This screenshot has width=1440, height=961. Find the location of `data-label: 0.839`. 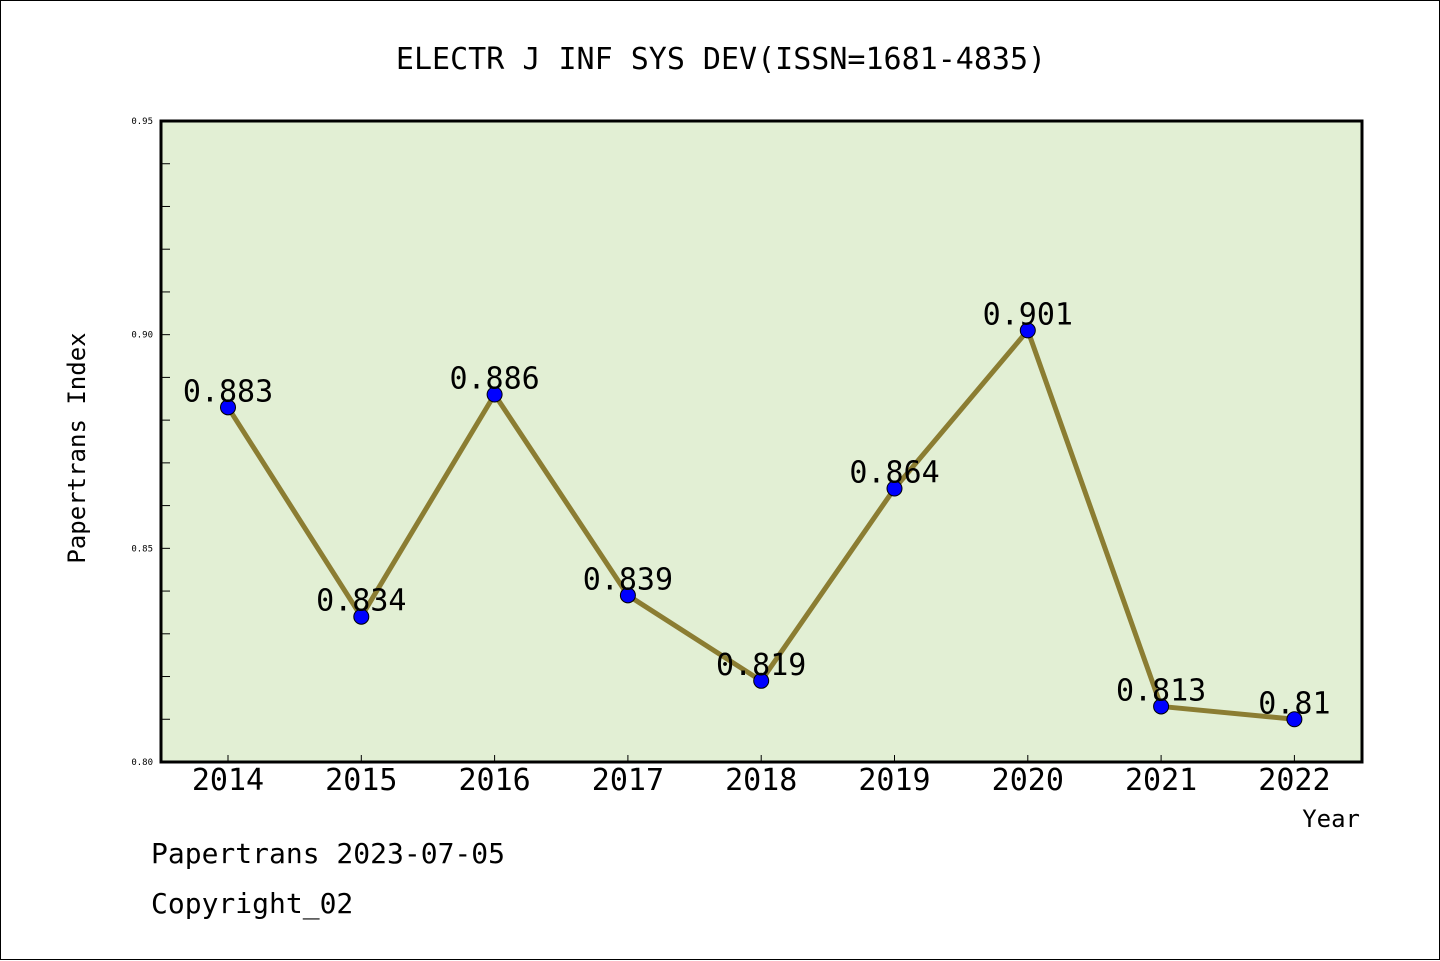

data-label: 0.839 is located at coordinates (628, 579).